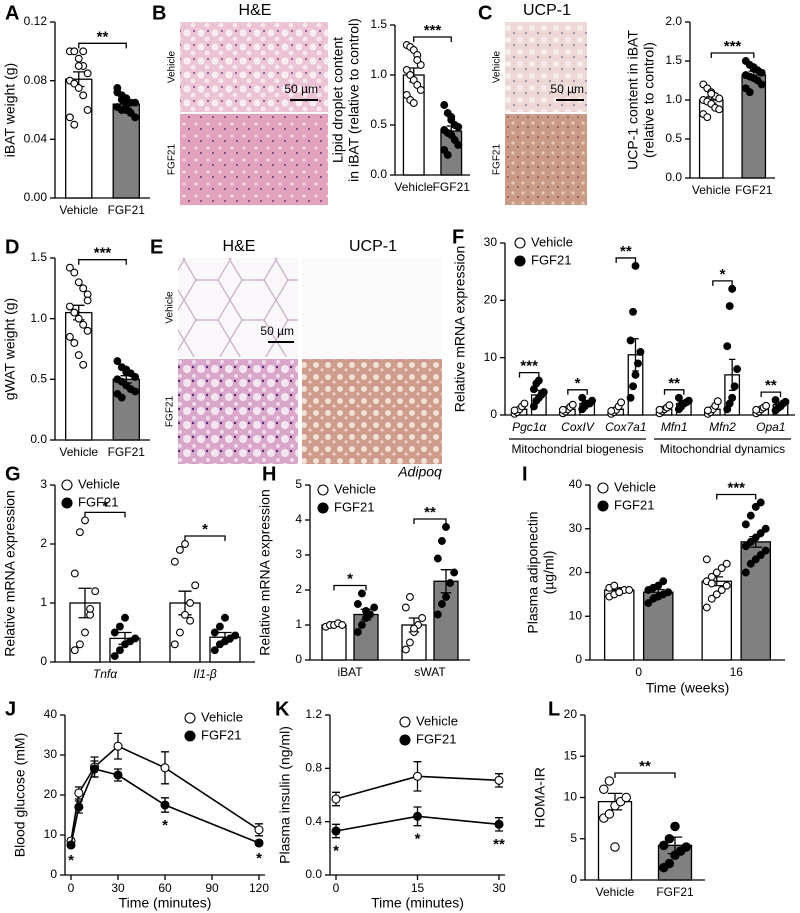 The image size is (800, 913). Describe the element at coordinates (373, 246) in the screenshot. I see `image-title: UCP-1` at that location.